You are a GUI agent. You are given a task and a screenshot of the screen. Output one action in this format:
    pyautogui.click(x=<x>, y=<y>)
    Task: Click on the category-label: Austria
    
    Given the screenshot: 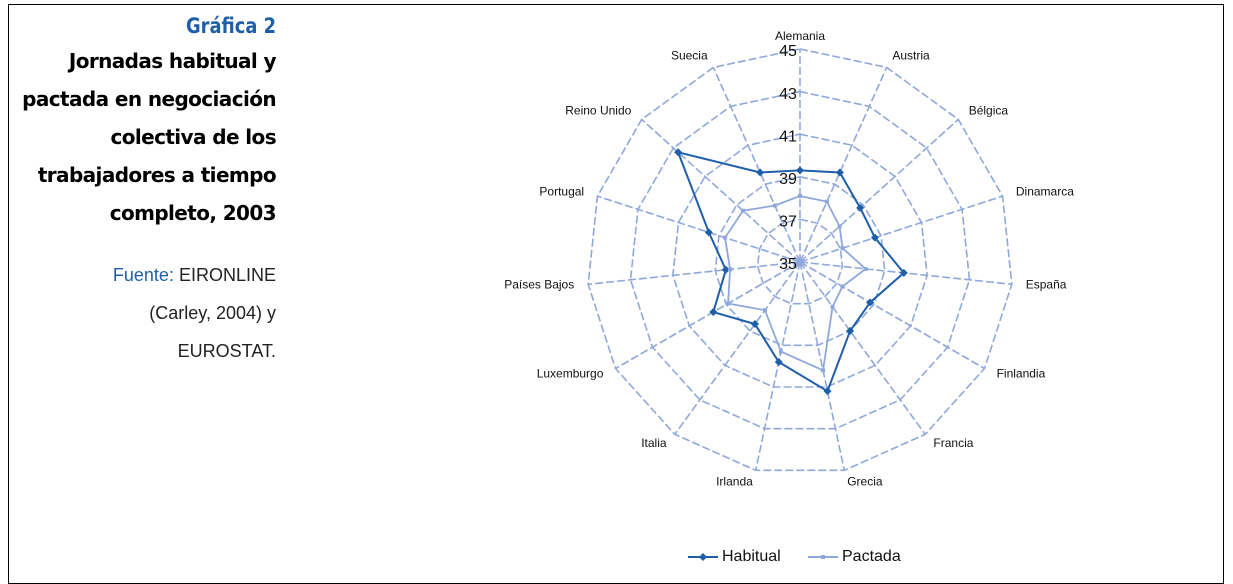 What is the action you would take?
    pyautogui.click(x=911, y=56)
    